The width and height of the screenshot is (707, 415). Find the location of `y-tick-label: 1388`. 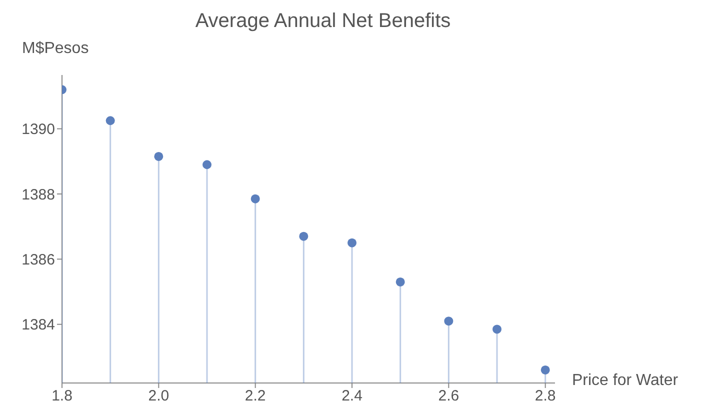

y-tick-label: 1388 is located at coordinates (38, 195).